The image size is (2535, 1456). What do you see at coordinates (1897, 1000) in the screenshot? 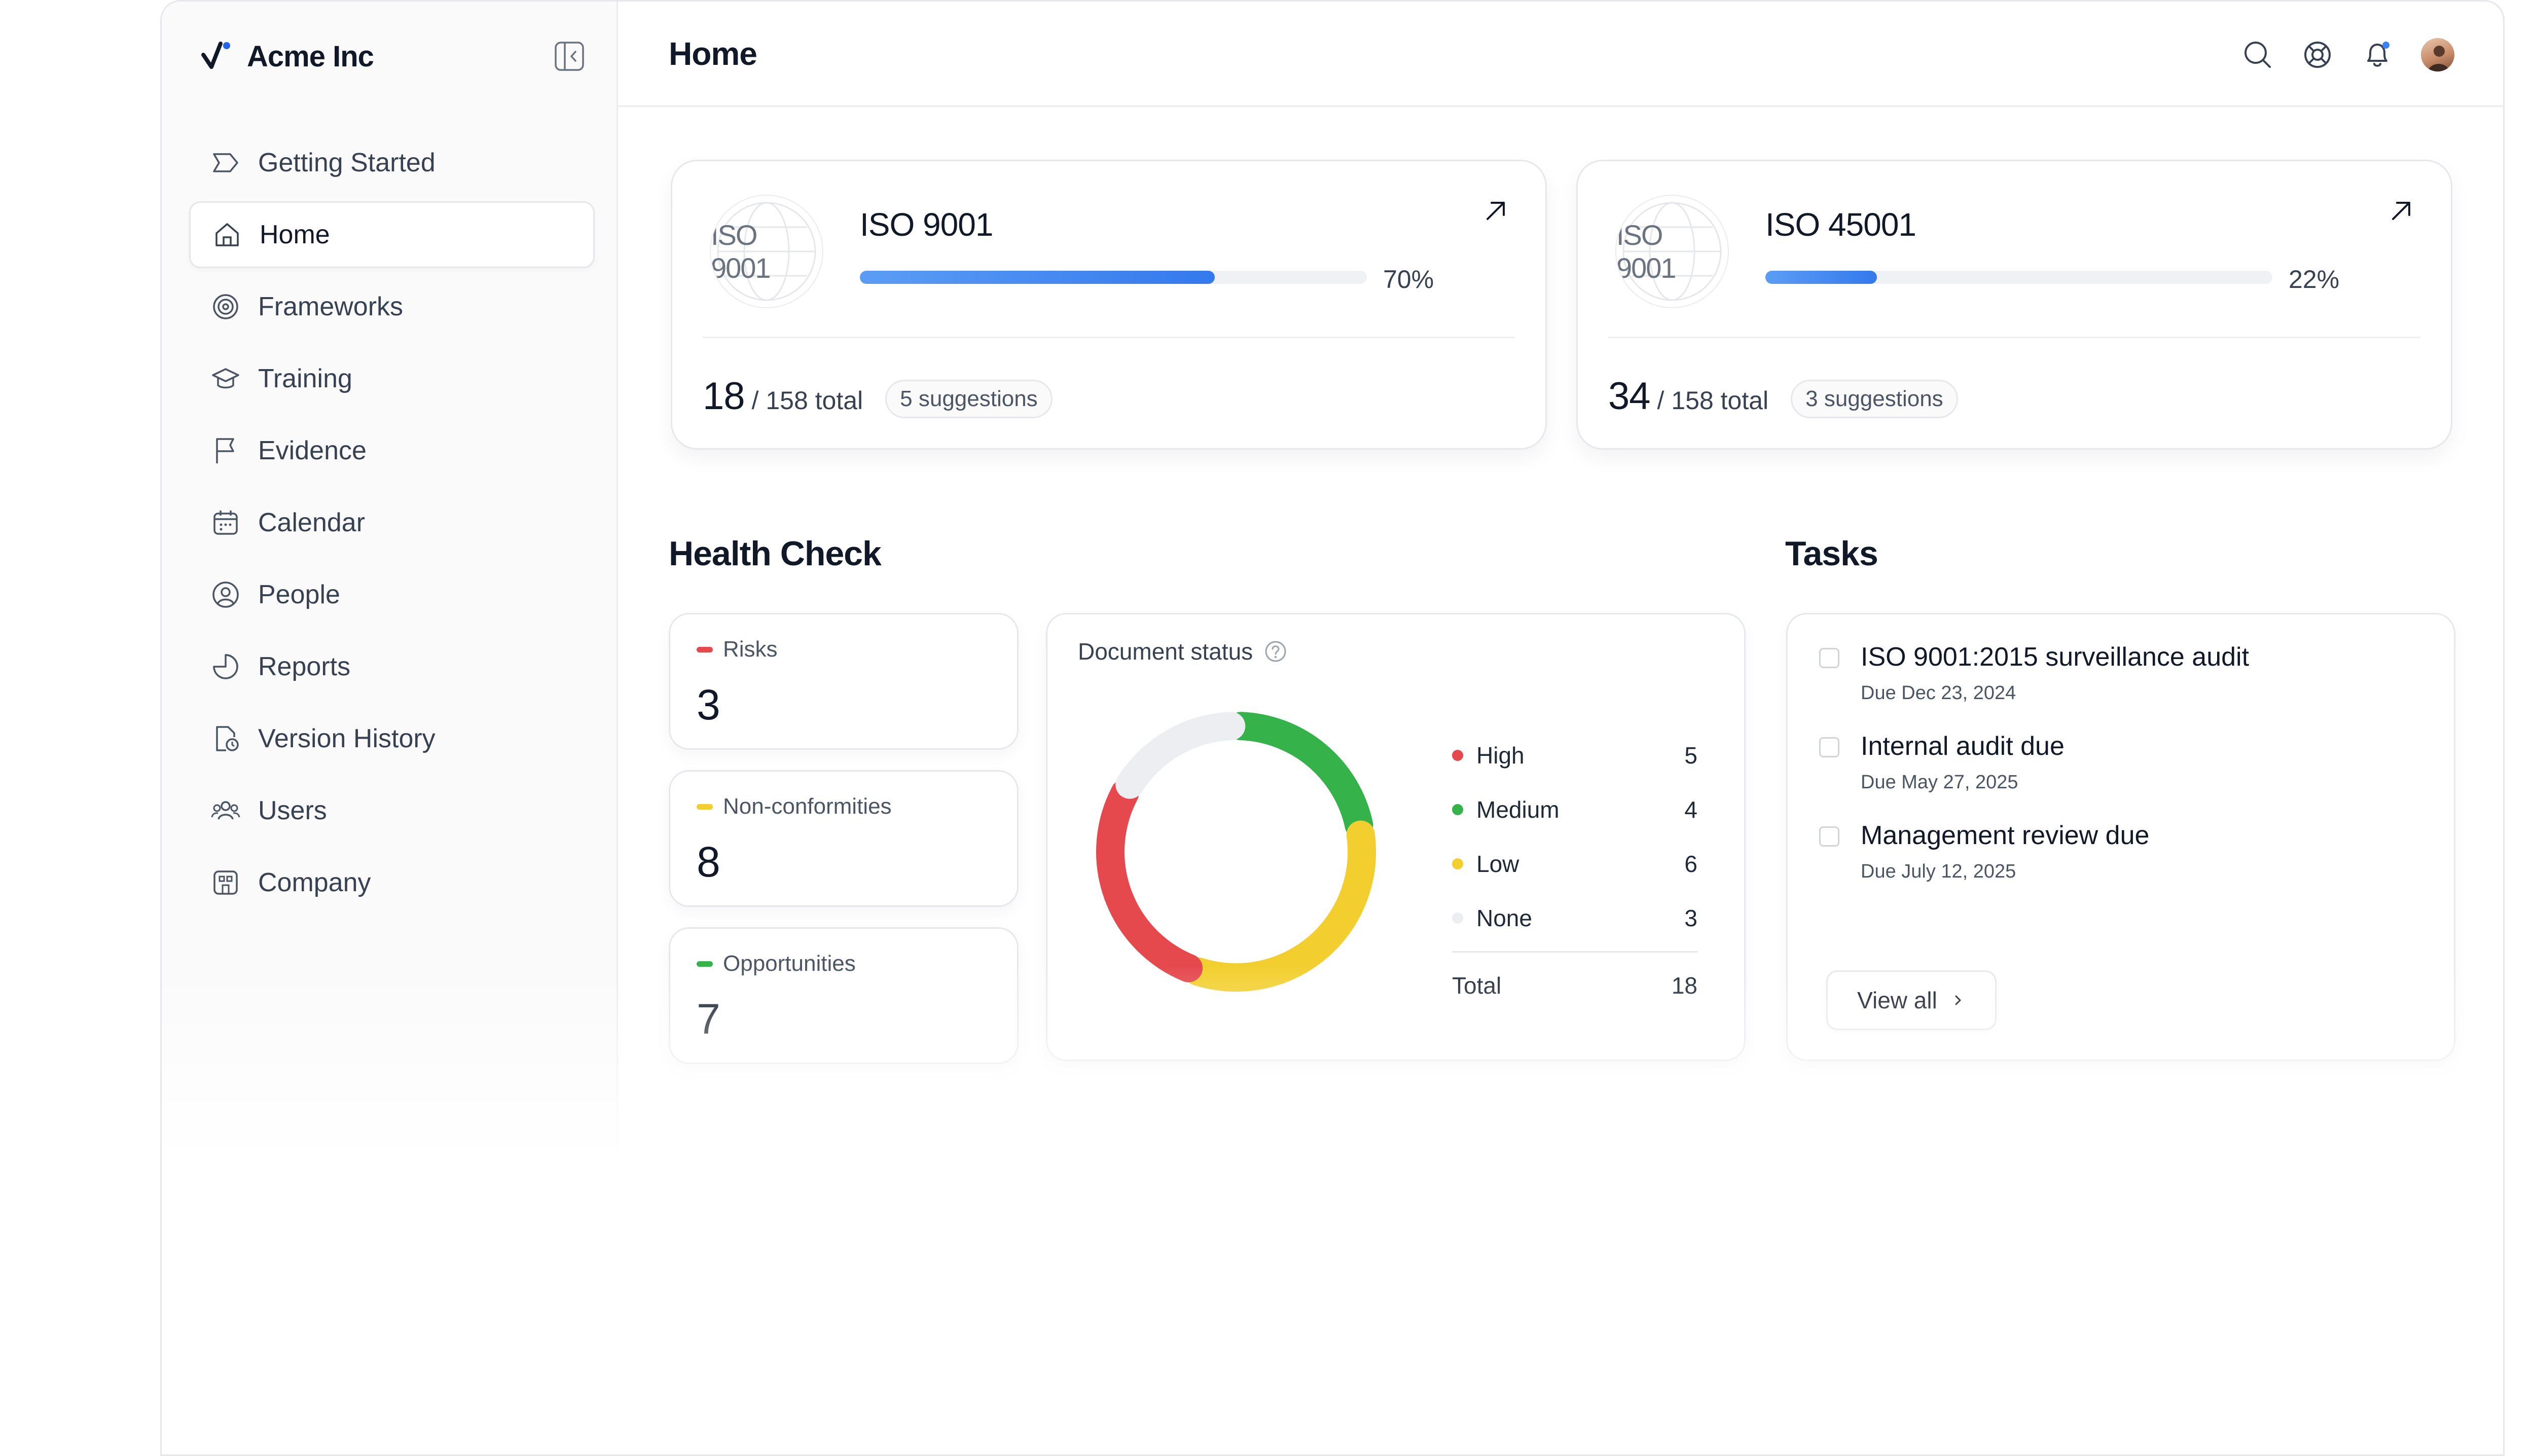
I see `view-all-label: View all` at bounding box center [1897, 1000].